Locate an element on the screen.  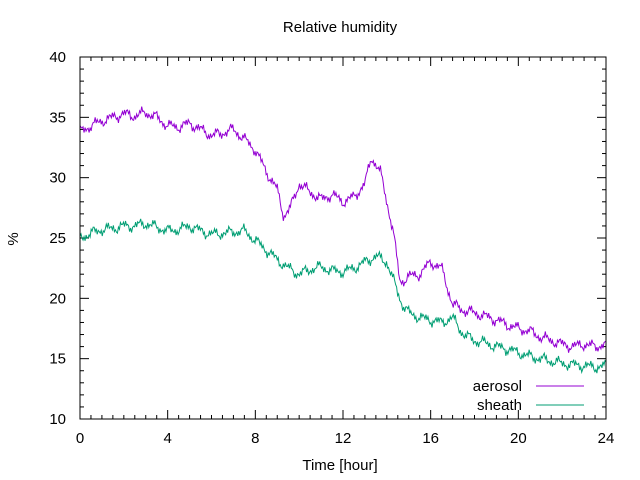
x-tick-label: 12 is located at coordinates (343, 438).